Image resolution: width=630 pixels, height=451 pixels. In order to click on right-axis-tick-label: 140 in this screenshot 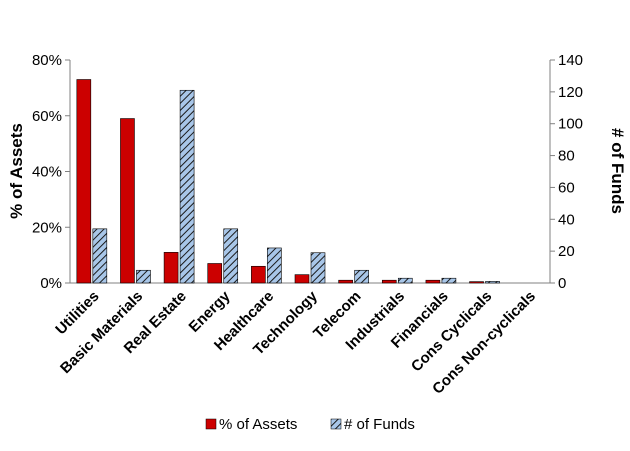, I will do `click(570, 60)`.